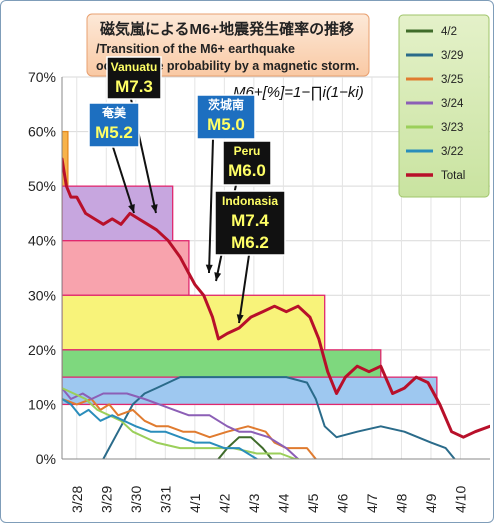 This screenshot has width=496, height=529. I want to click on x-tick-label: 4/2, so click(224, 503).